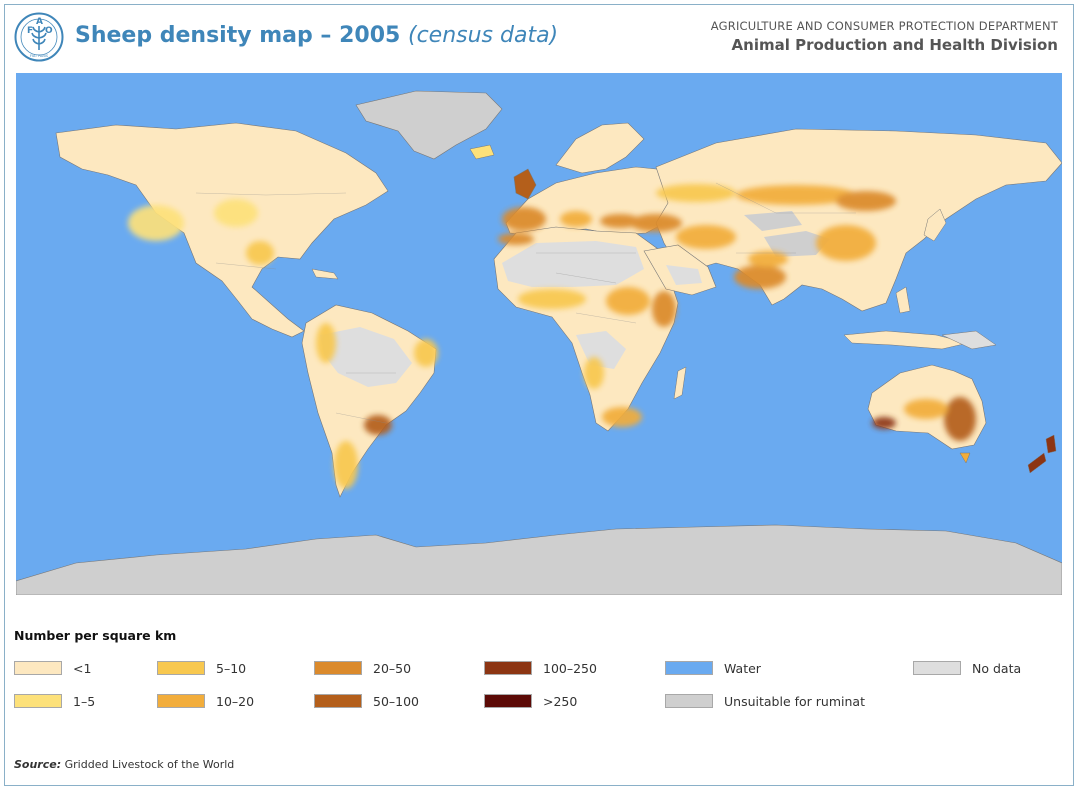 The height and width of the screenshot is (792, 1080). Describe the element at coordinates (149, 764) in the screenshot. I see `source-text: Gridded Livestock of the World` at that location.